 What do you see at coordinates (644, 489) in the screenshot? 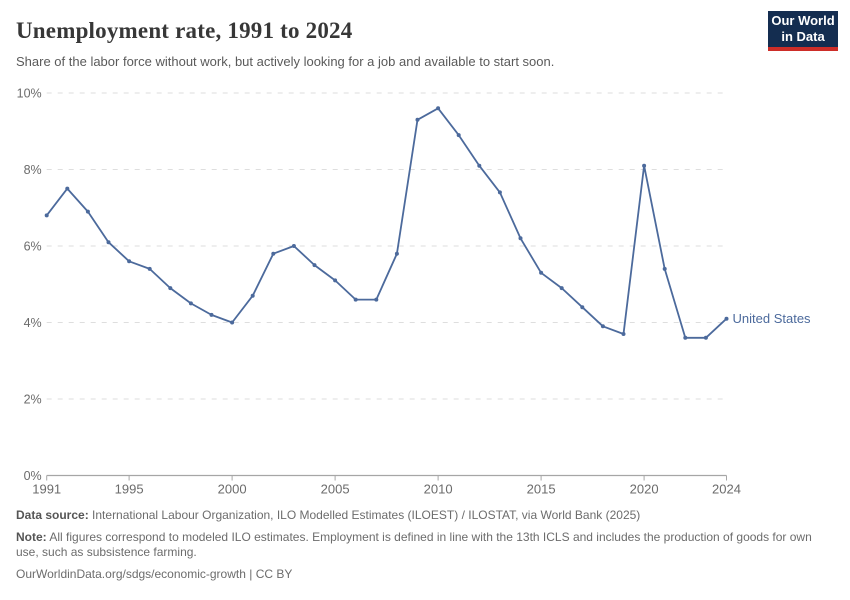
I see `x-tick-label: 2020` at bounding box center [644, 489].